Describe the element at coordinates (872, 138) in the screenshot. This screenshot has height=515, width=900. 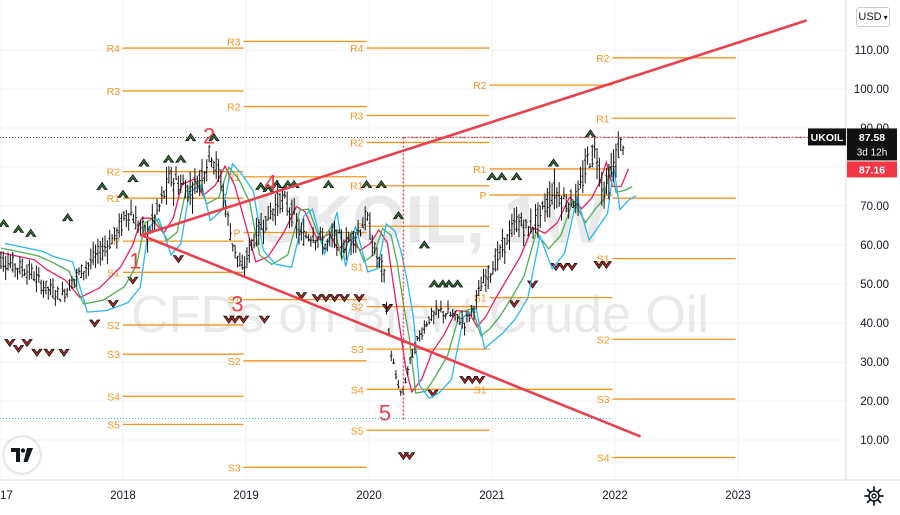
I see `last-price-value: 87.58` at that location.